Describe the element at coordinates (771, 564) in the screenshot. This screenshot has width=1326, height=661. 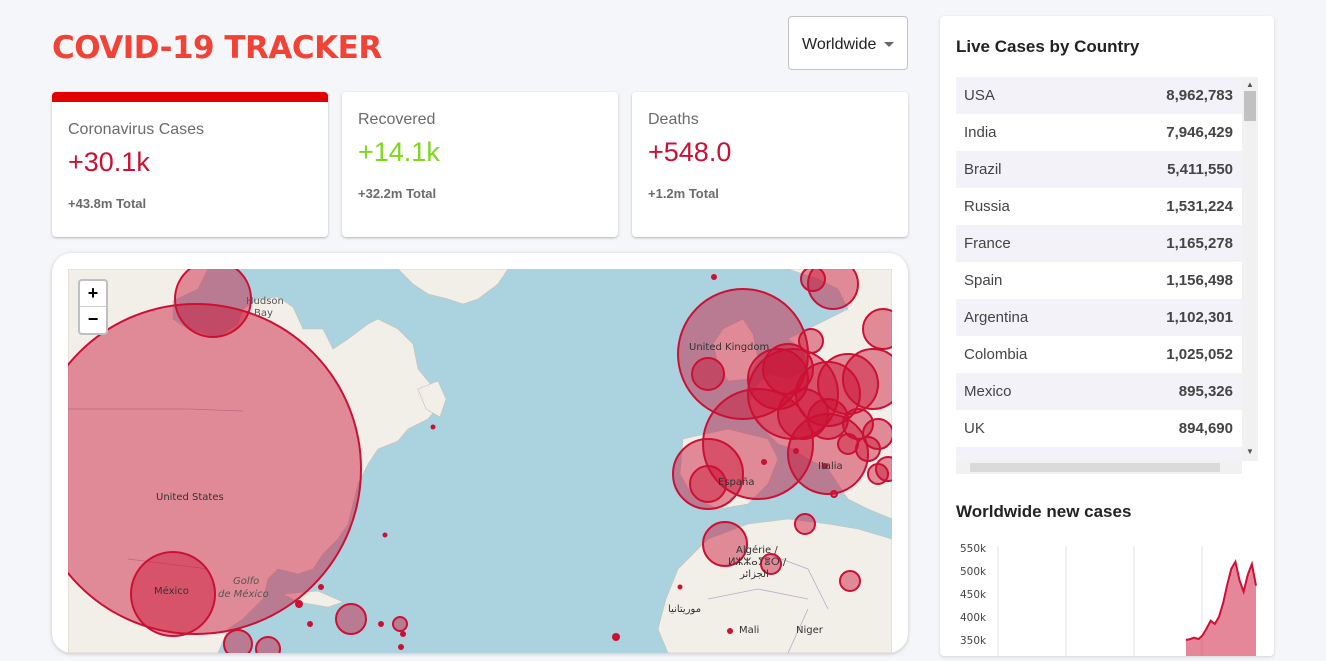
I see `case-circle-algeria` at that location.